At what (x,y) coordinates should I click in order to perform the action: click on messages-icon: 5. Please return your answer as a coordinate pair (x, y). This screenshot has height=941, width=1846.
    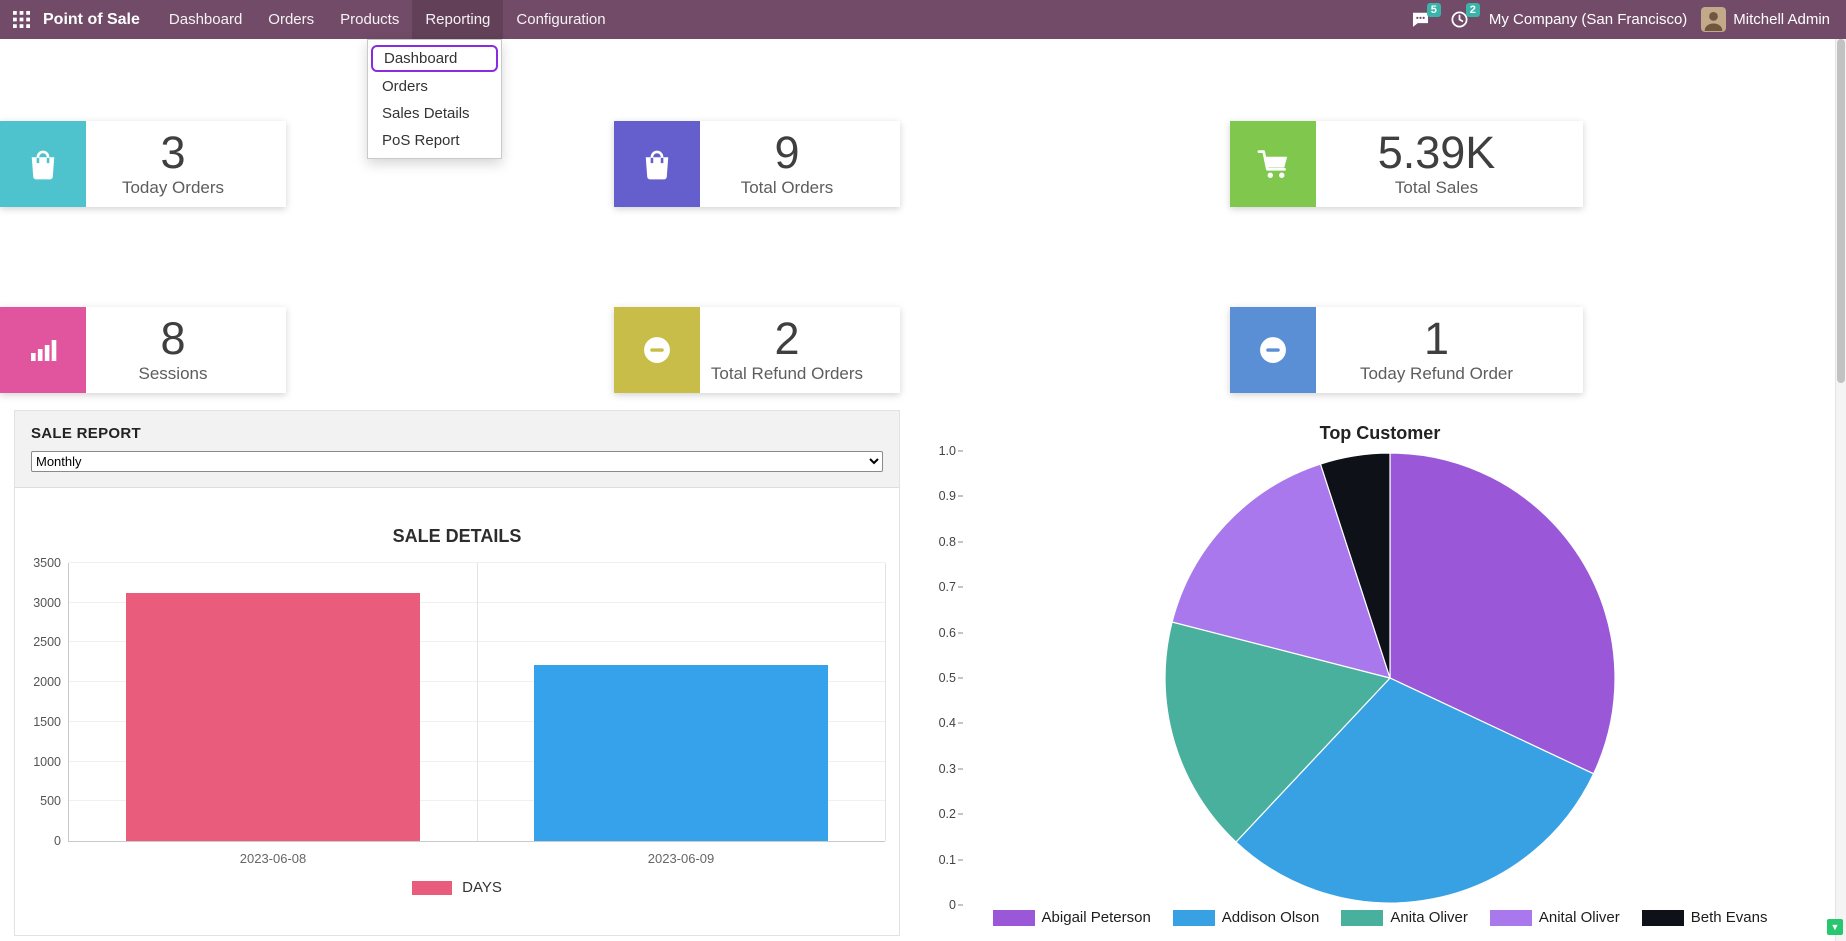
    Looking at the image, I should click on (1421, 19).